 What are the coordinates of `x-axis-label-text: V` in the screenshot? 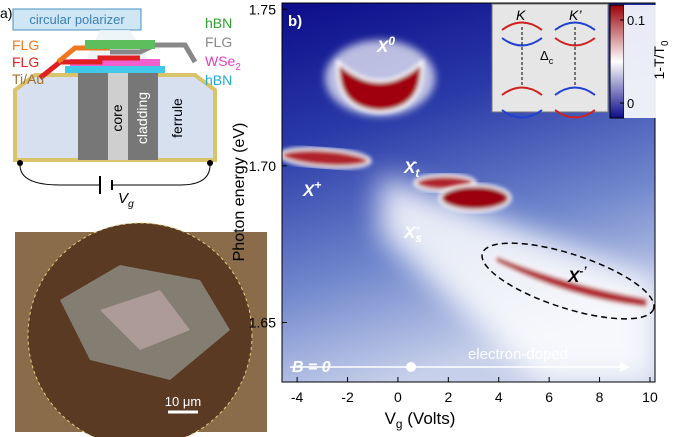 It's located at (391, 418).